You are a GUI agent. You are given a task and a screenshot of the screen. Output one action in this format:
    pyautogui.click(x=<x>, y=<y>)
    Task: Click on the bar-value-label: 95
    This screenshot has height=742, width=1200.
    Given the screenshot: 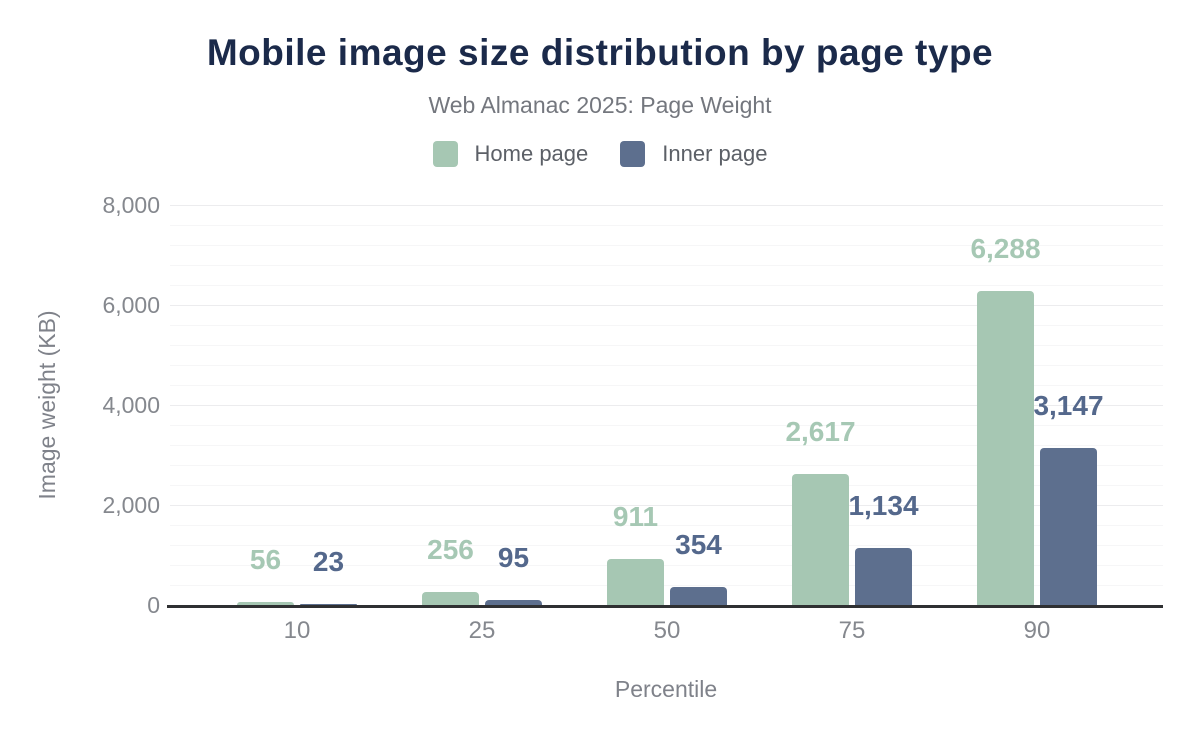 What is the action you would take?
    pyautogui.click(x=513, y=558)
    